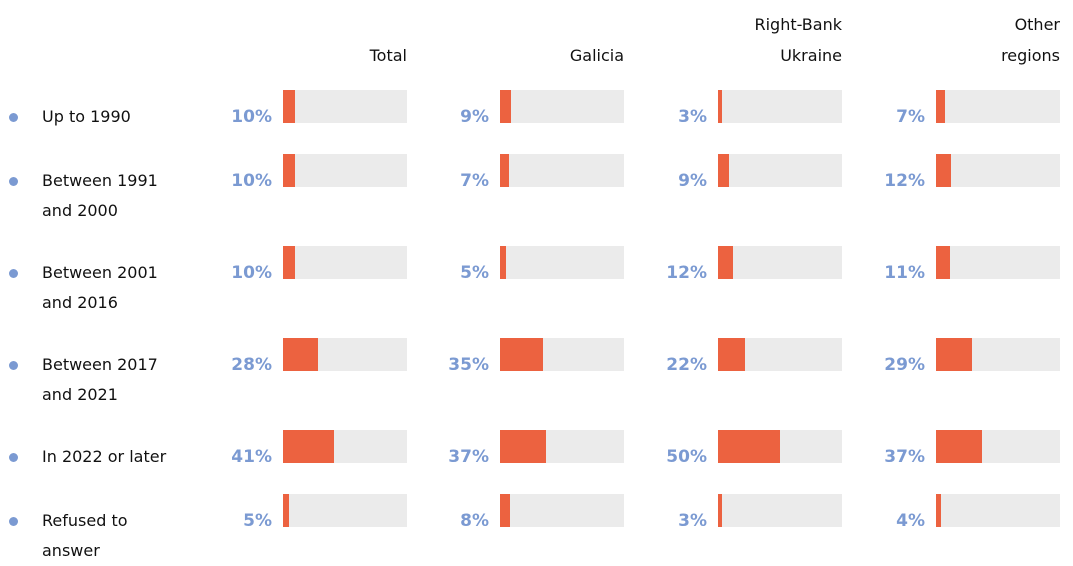  I want to click on value-label: 35%, so click(468, 365).